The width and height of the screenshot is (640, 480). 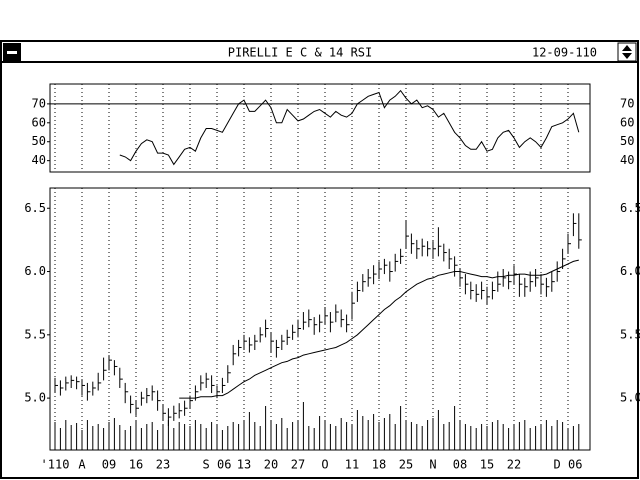 What do you see at coordinates (630, 271) in the screenshot?
I see `y-tick-label-right: 6.0` at bounding box center [630, 271].